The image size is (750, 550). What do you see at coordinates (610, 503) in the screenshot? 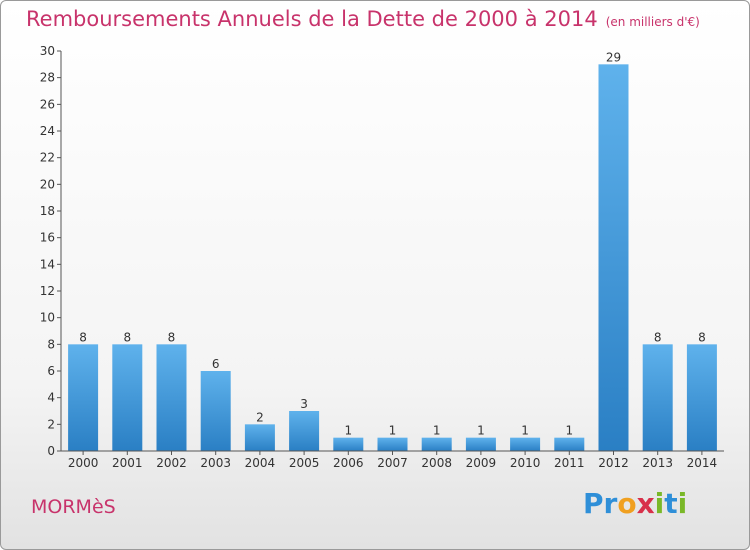
I see `logo-letter: r` at bounding box center [610, 503].